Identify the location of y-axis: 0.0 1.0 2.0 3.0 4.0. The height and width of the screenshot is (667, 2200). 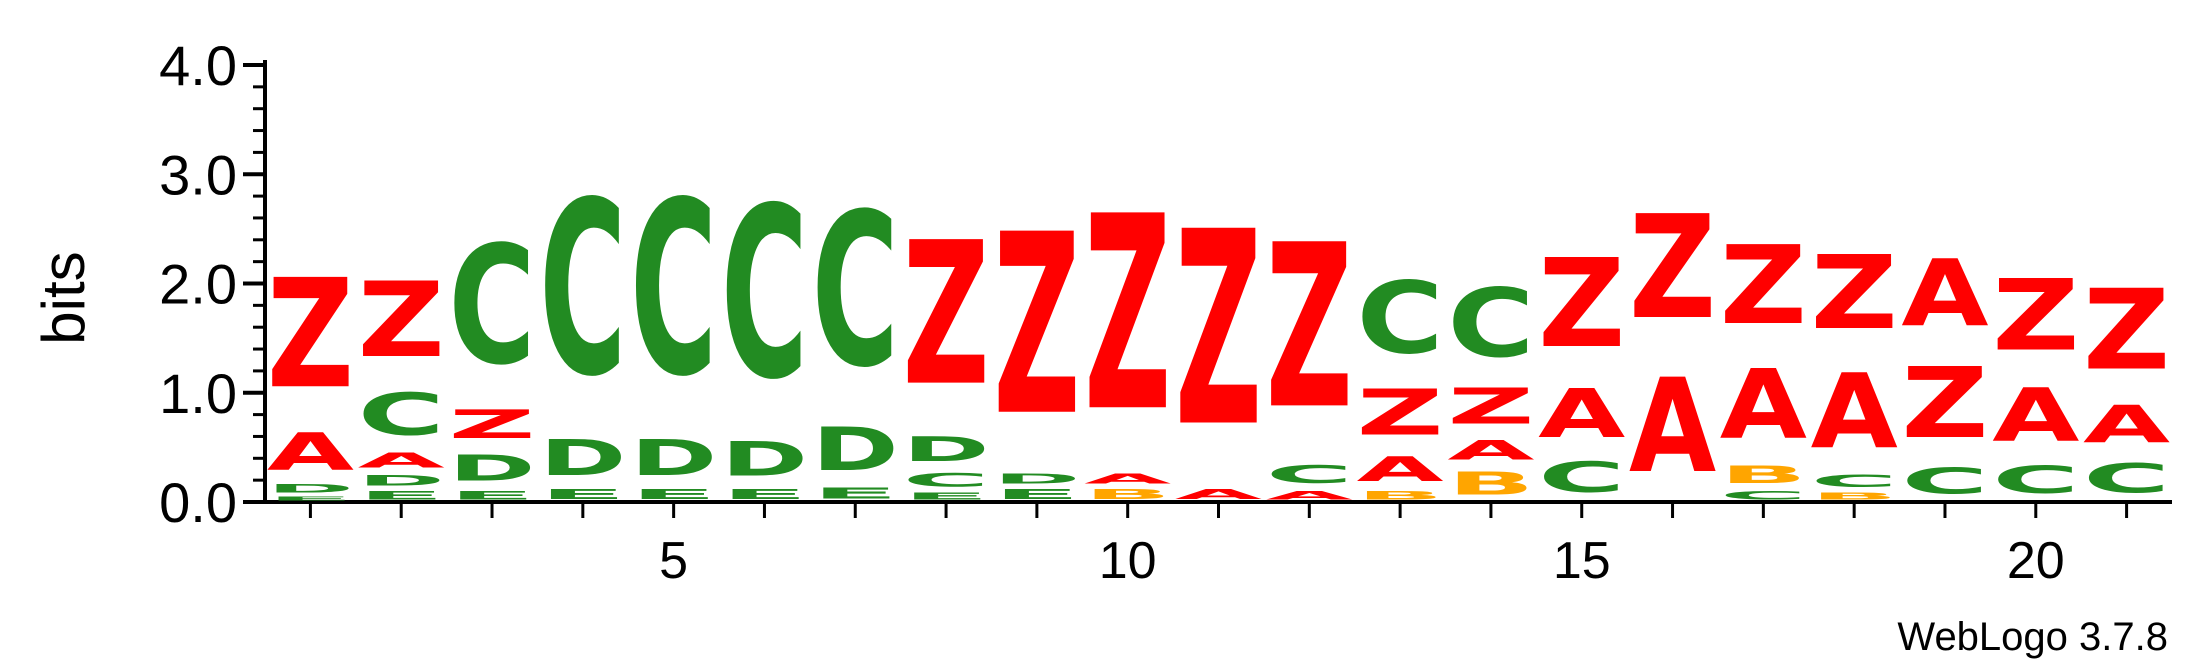
(213, 284).